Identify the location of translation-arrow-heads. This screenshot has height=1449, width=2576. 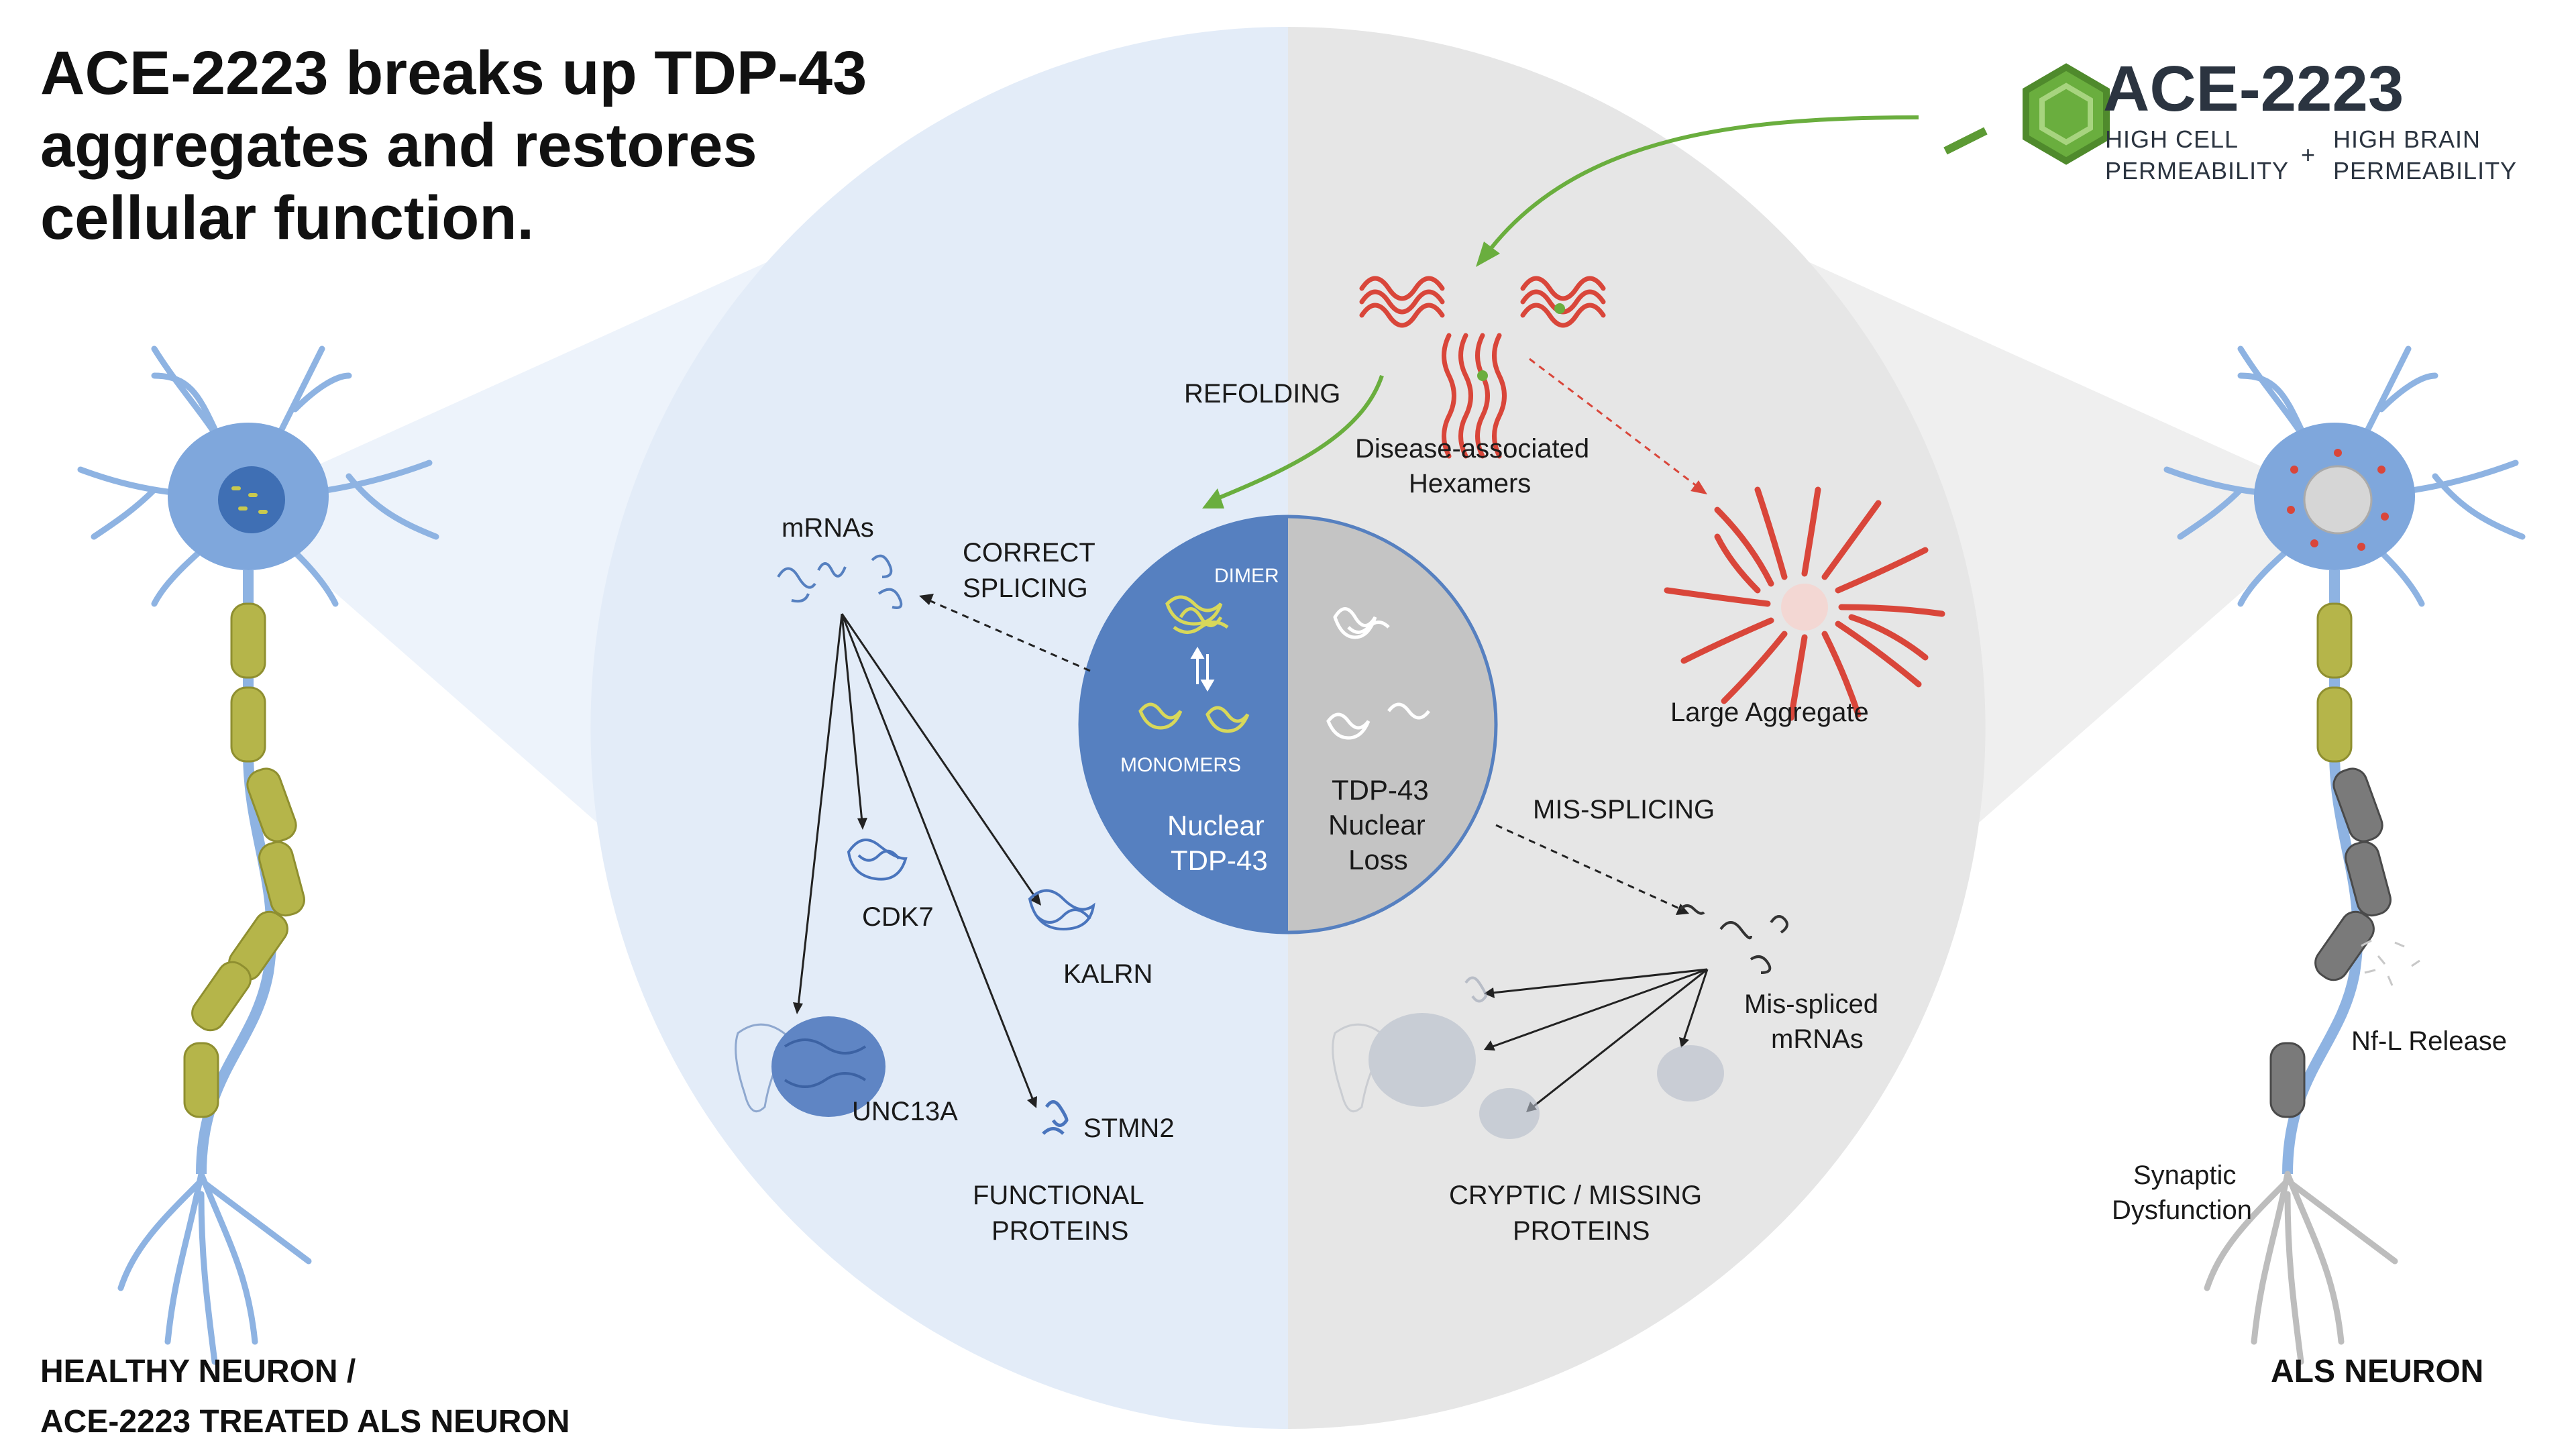
(917, 963).